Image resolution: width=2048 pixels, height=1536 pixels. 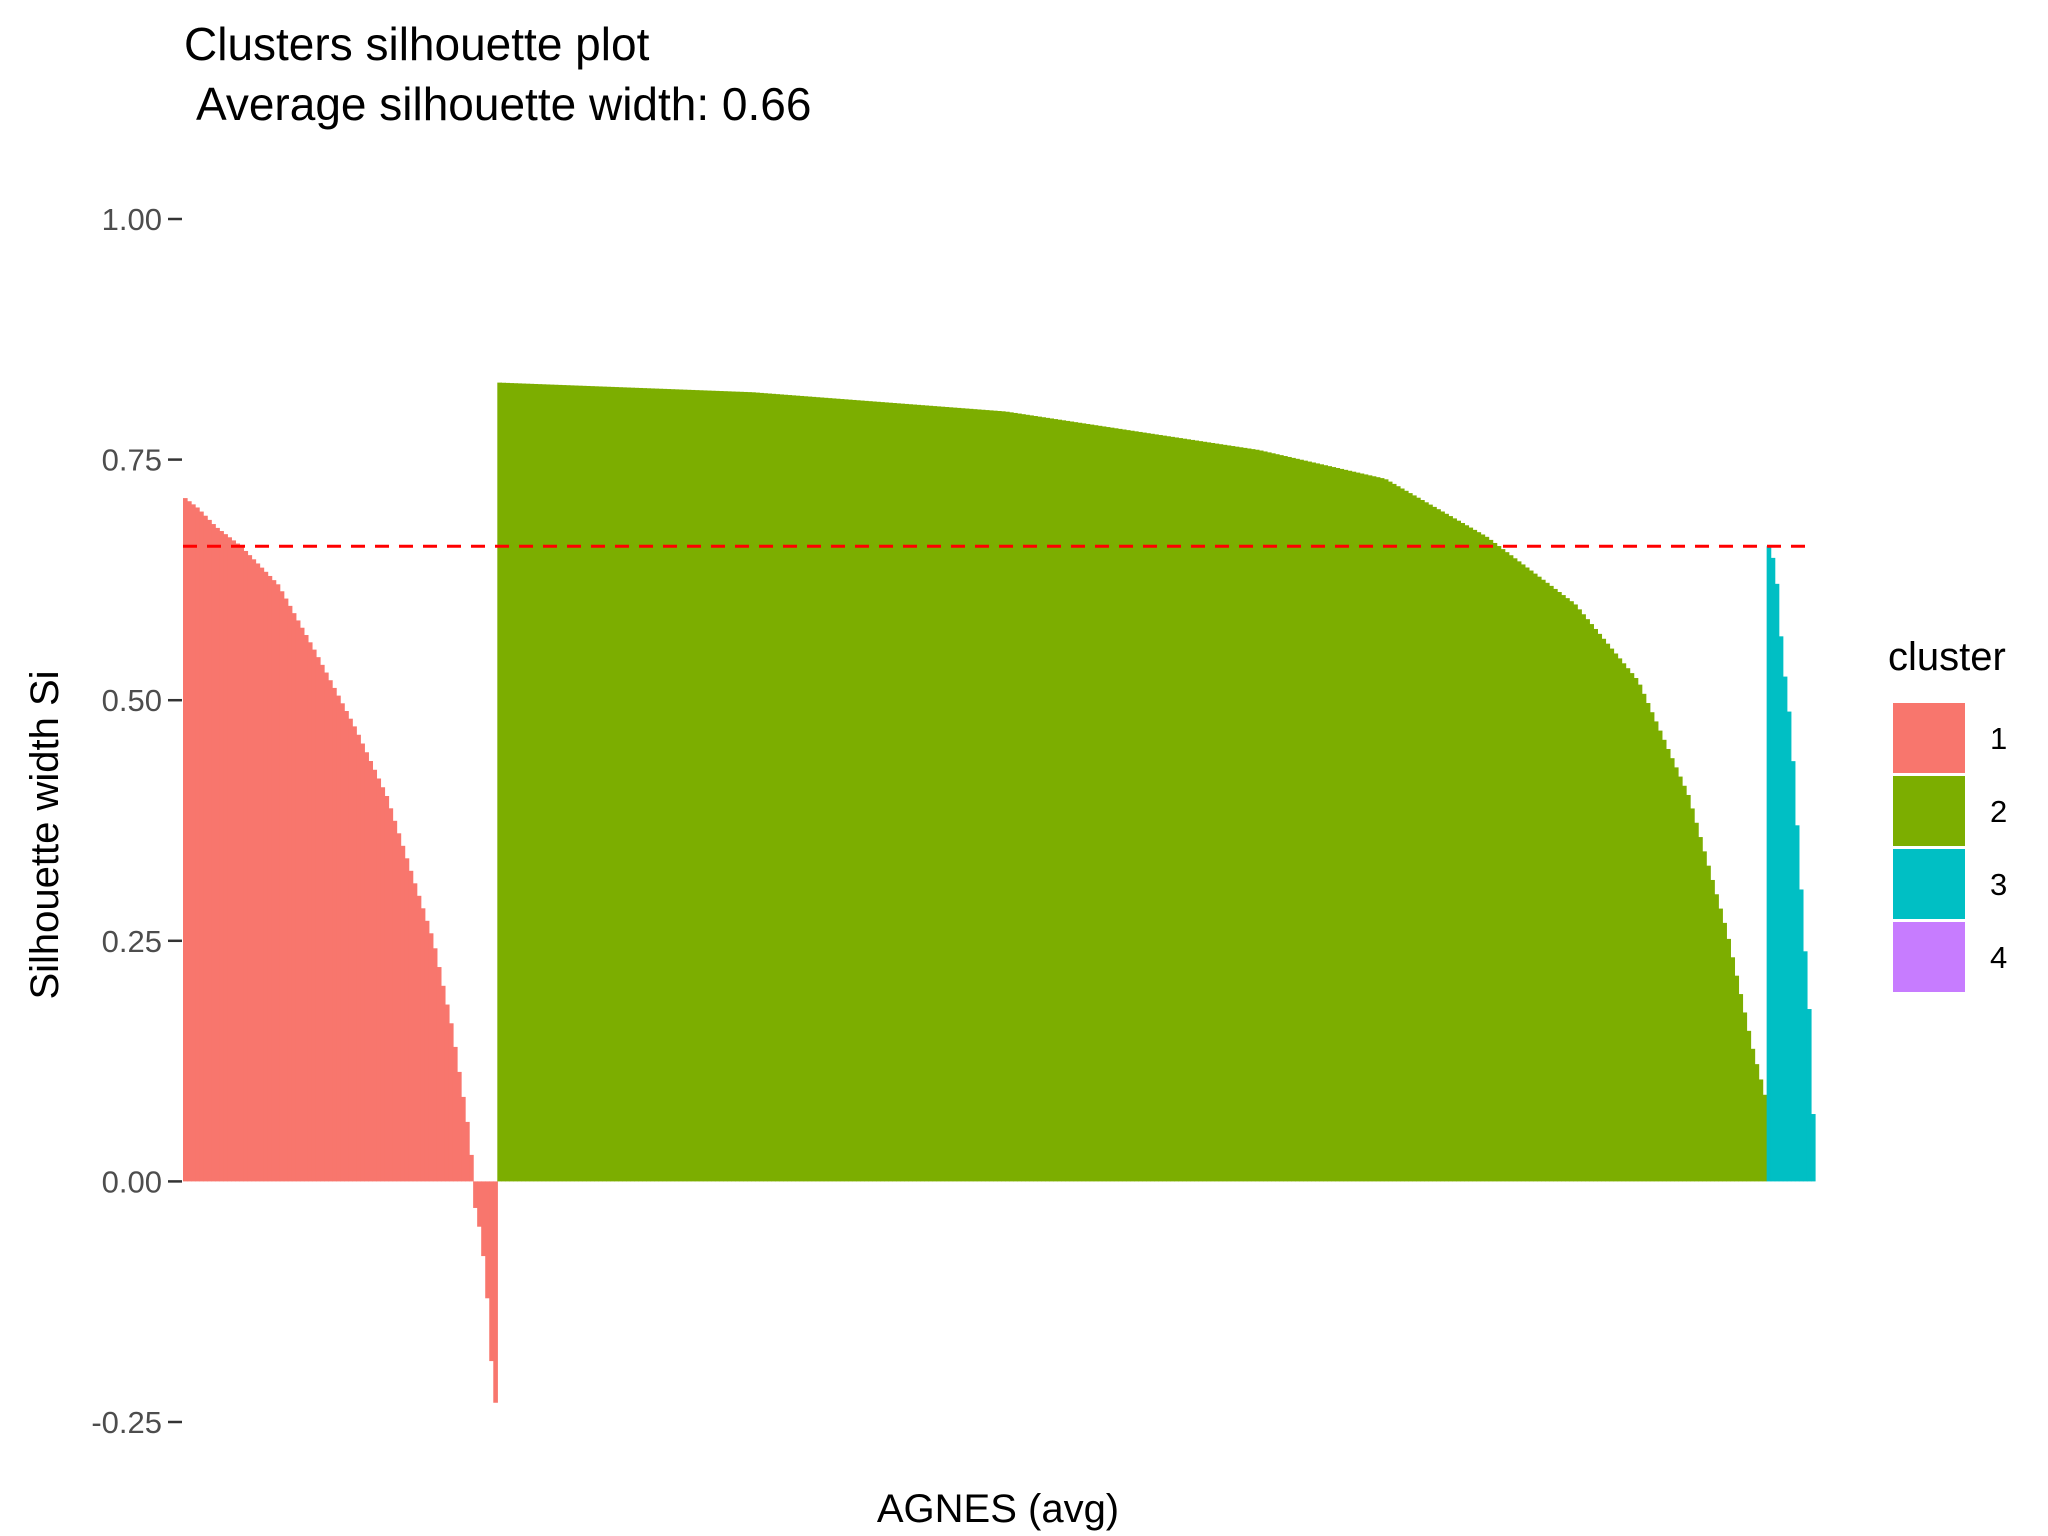 I want to click on x-axis-title: AGNES (avg), so click(x=998, y=1509).